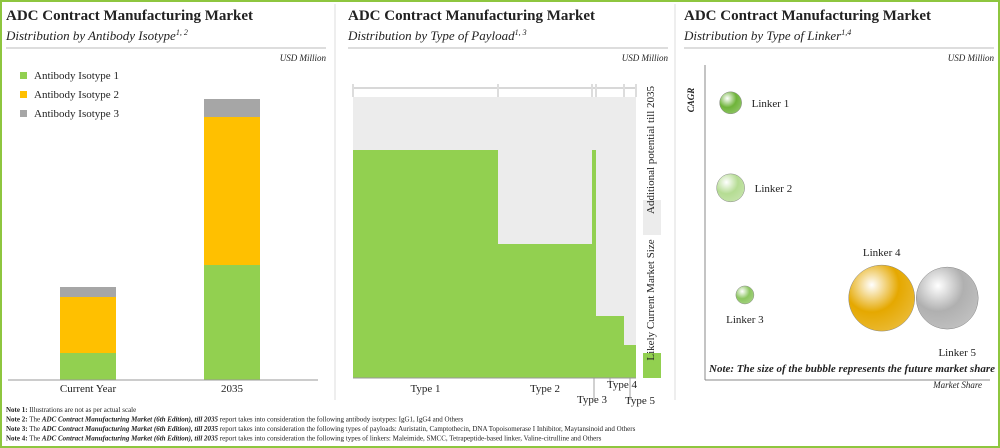  I want to click on chart-subtitle: Distribution by Antibody Isotype1, 2, so click(96, 35).